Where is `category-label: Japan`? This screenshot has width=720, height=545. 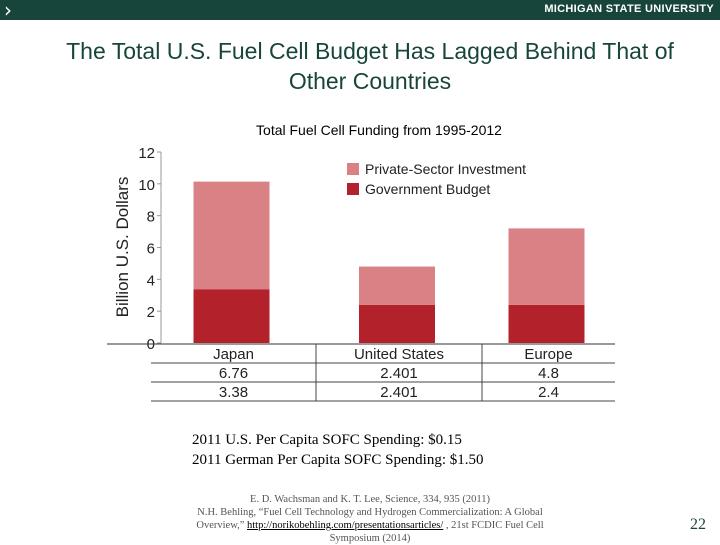 category-label: Japan is located at coordinates (233, 354).